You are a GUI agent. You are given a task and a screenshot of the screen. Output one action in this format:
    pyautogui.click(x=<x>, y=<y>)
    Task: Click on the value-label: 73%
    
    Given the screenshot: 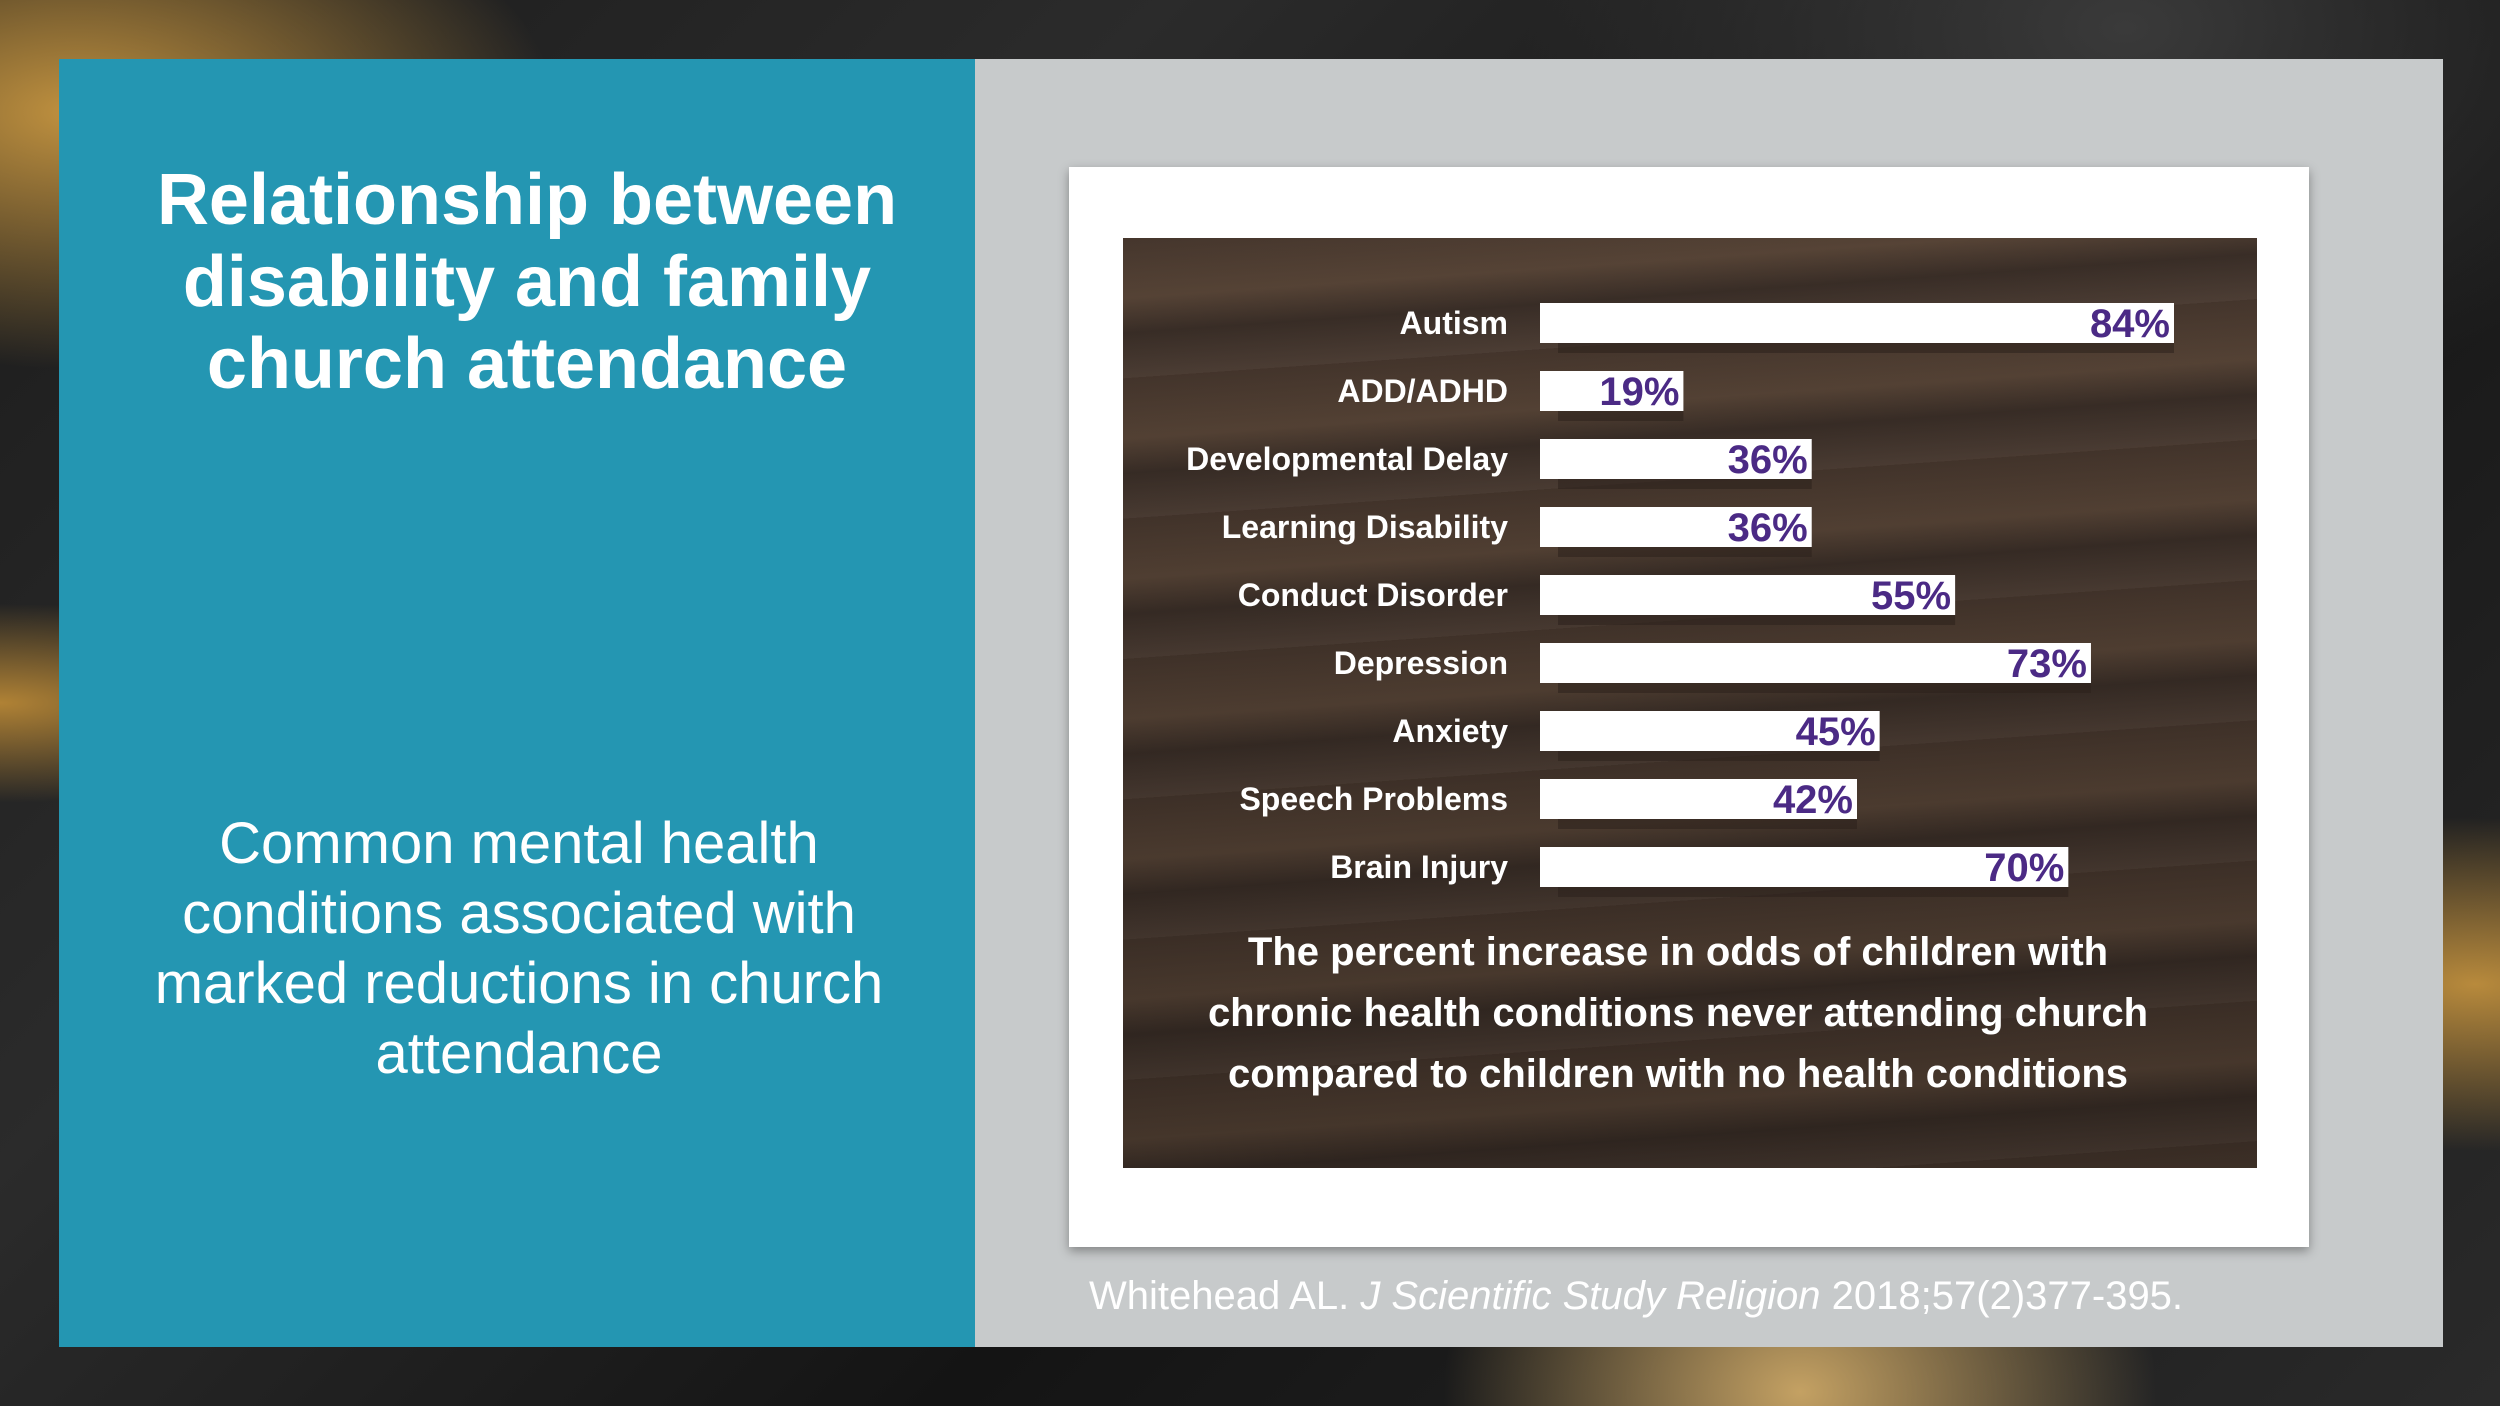 What is the action you would take?
    pyautogui.click(x=2047, y=664)
    